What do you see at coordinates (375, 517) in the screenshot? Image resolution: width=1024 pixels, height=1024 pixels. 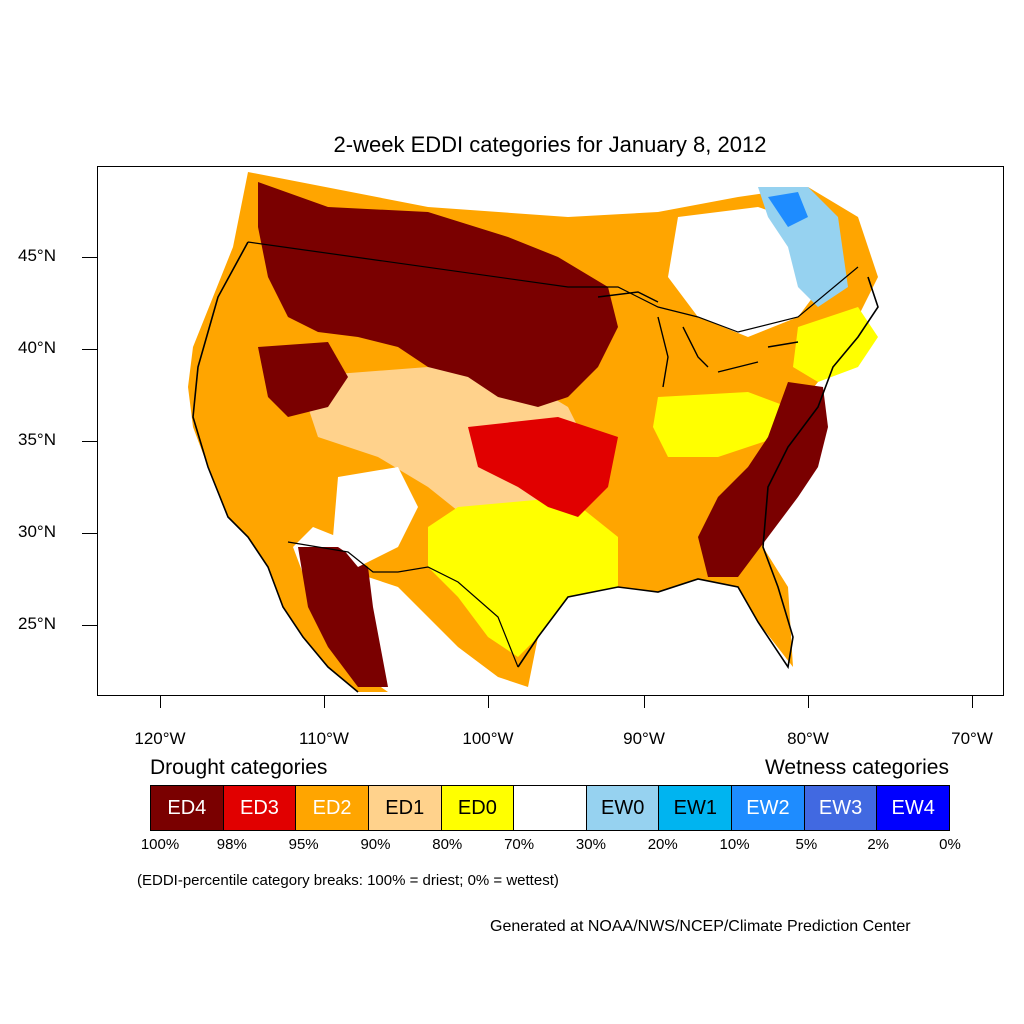 I see `neutral-region-southwest` at bounding box center [375, 517].